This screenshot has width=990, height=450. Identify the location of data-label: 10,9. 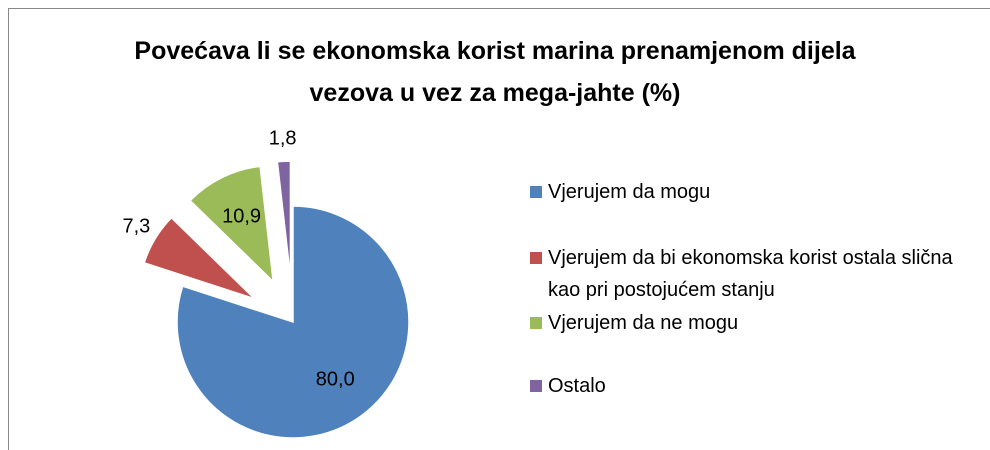
(241, 216).